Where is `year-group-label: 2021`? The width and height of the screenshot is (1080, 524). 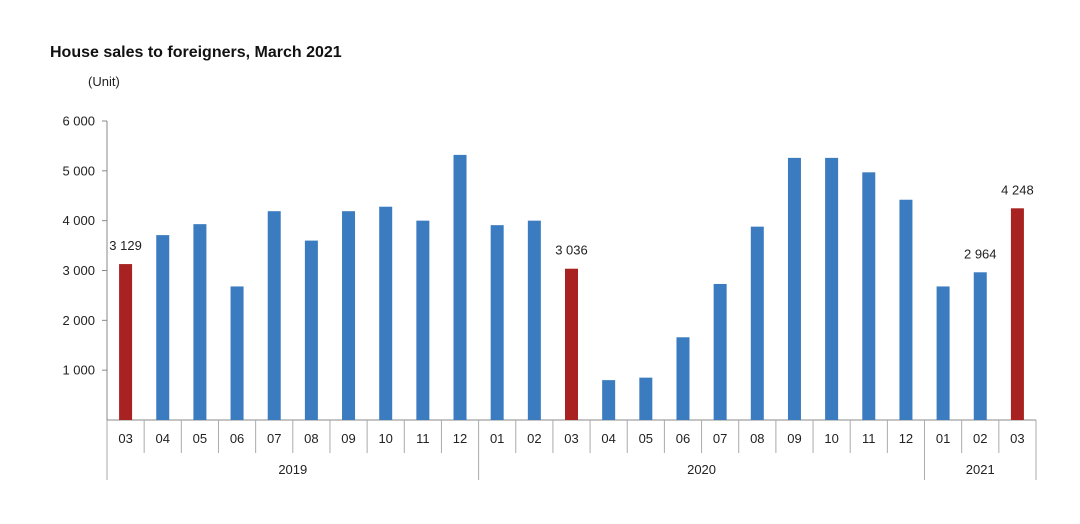
year-group-label: 2021 is located at coordinates (980, 469).